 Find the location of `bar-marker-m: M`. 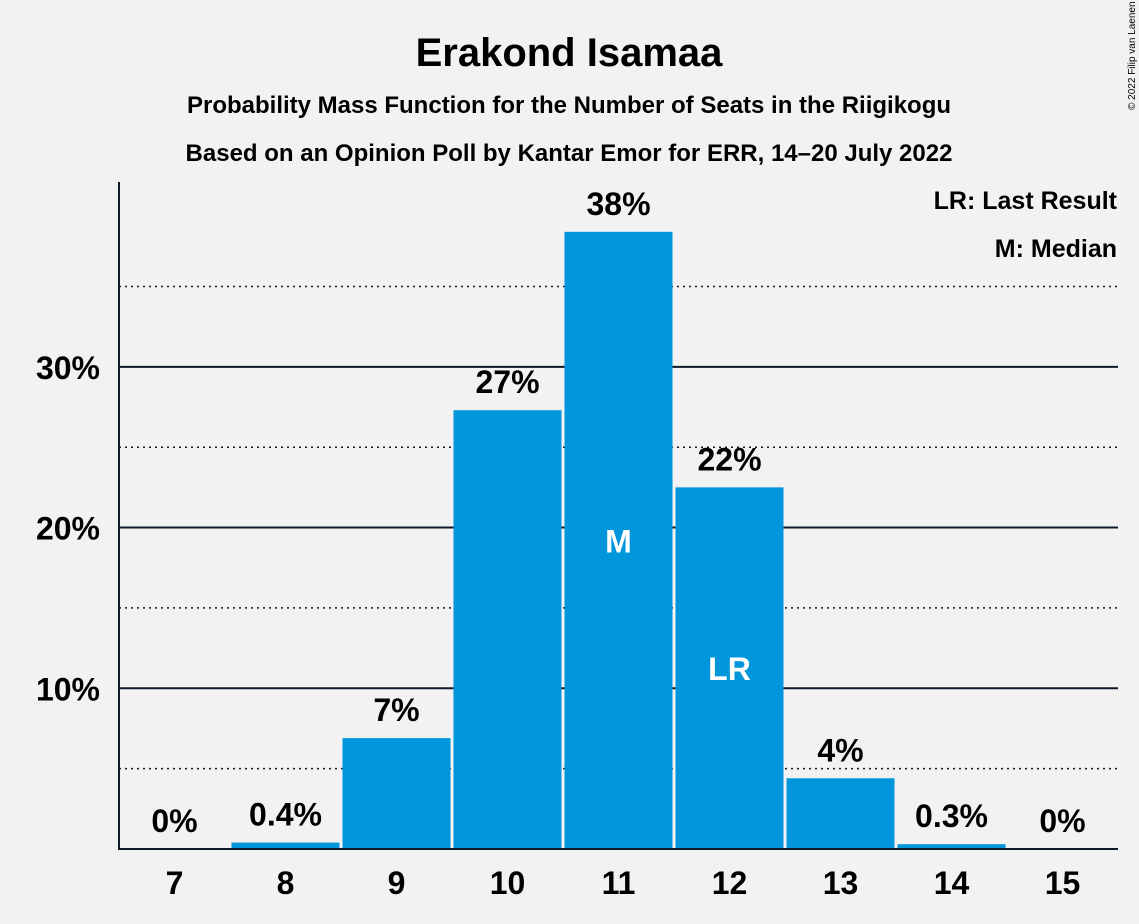

bar-marker-m: M is located at coordinates (618, 541).